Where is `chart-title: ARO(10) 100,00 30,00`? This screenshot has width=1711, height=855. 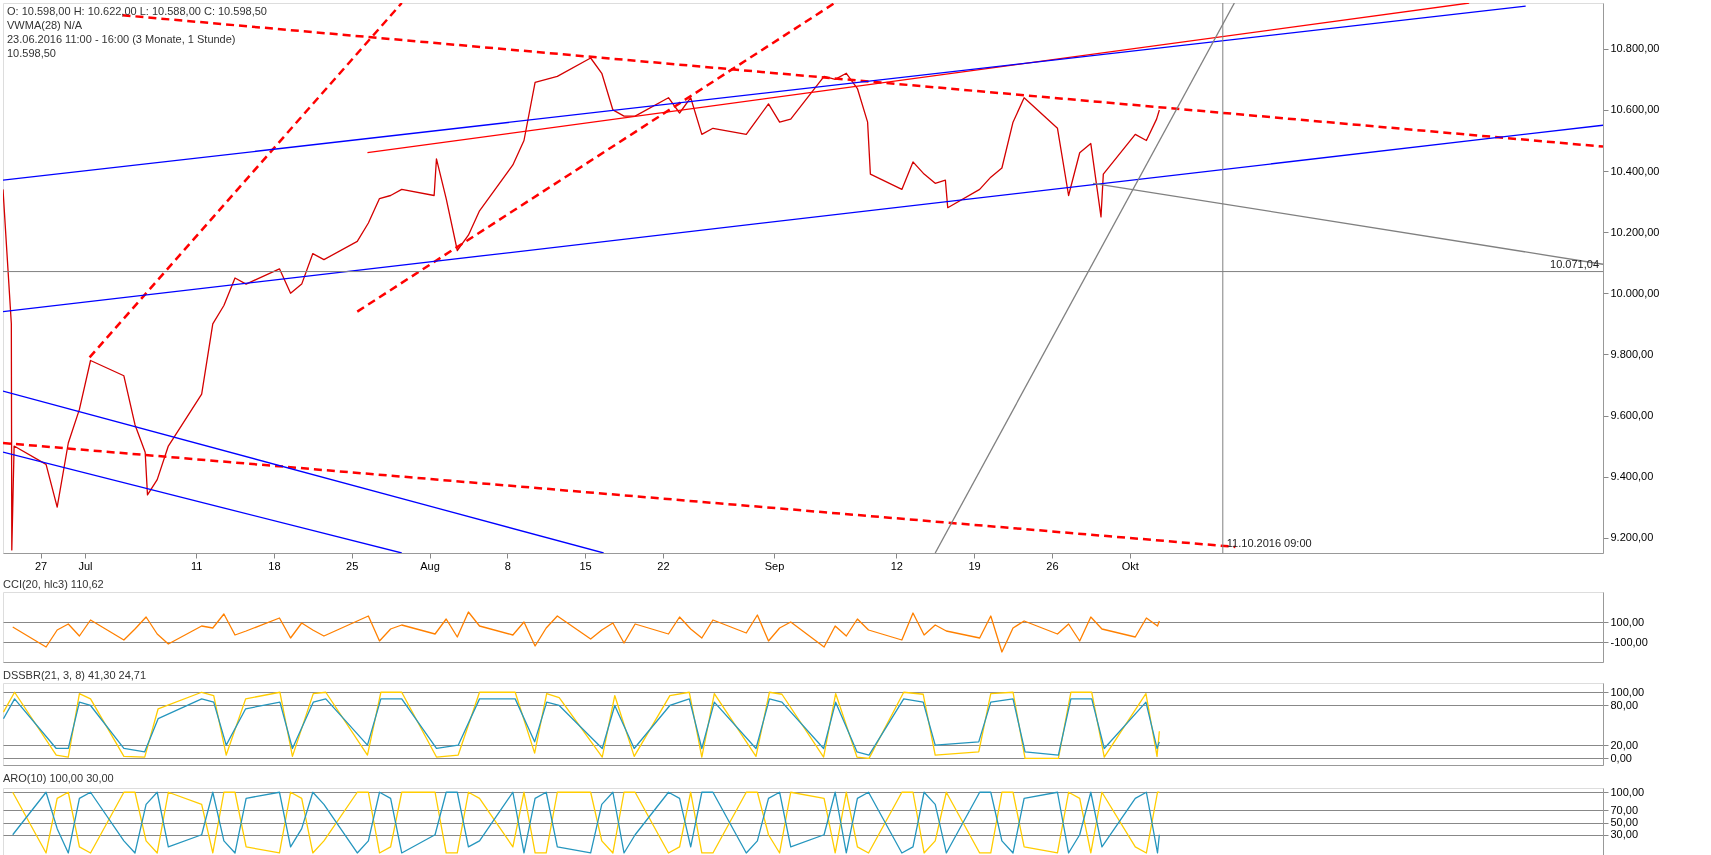
chart-title: ARO(10) 100,00 30,00 is located at coordinates (58, 778).